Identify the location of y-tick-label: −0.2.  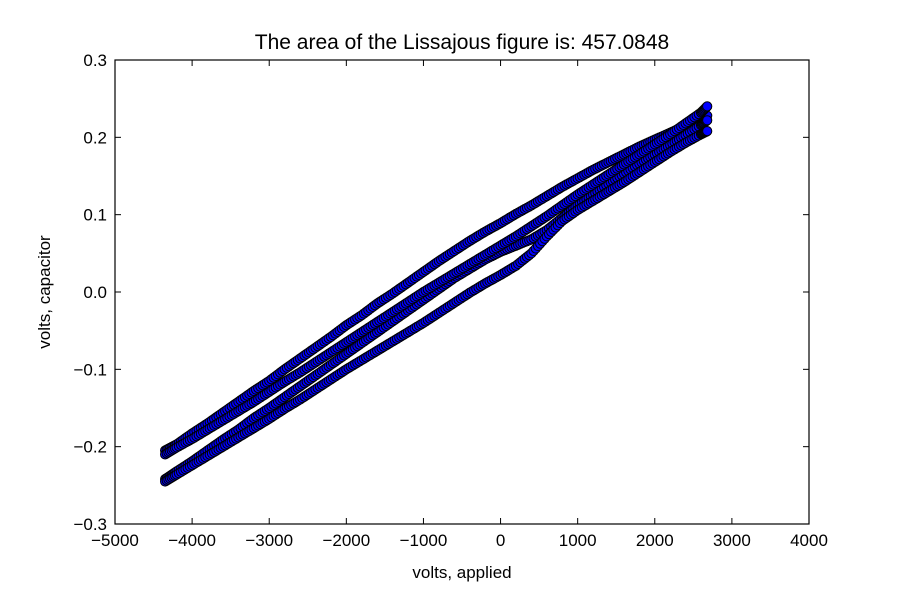
(90, 447).